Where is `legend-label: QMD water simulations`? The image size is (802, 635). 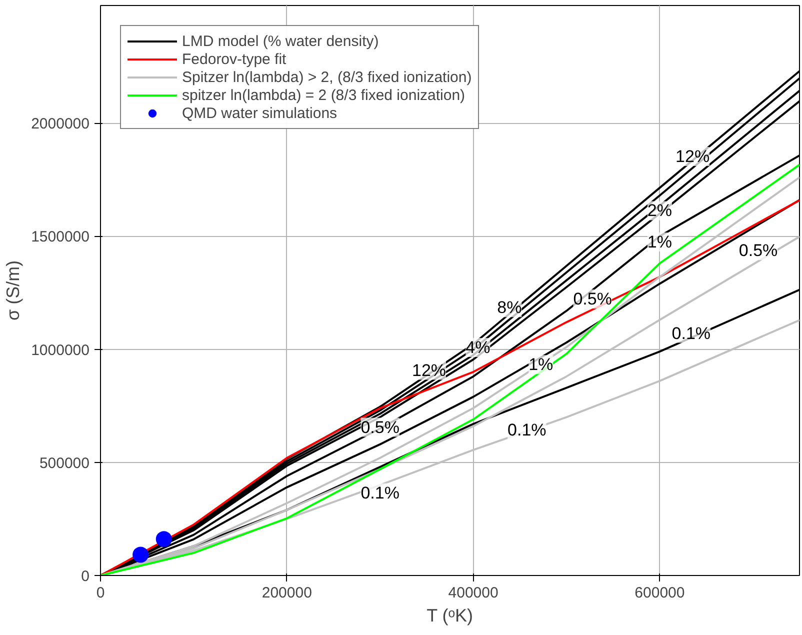 legend-label: QMD water simulations is located at coordinates (260, 113).